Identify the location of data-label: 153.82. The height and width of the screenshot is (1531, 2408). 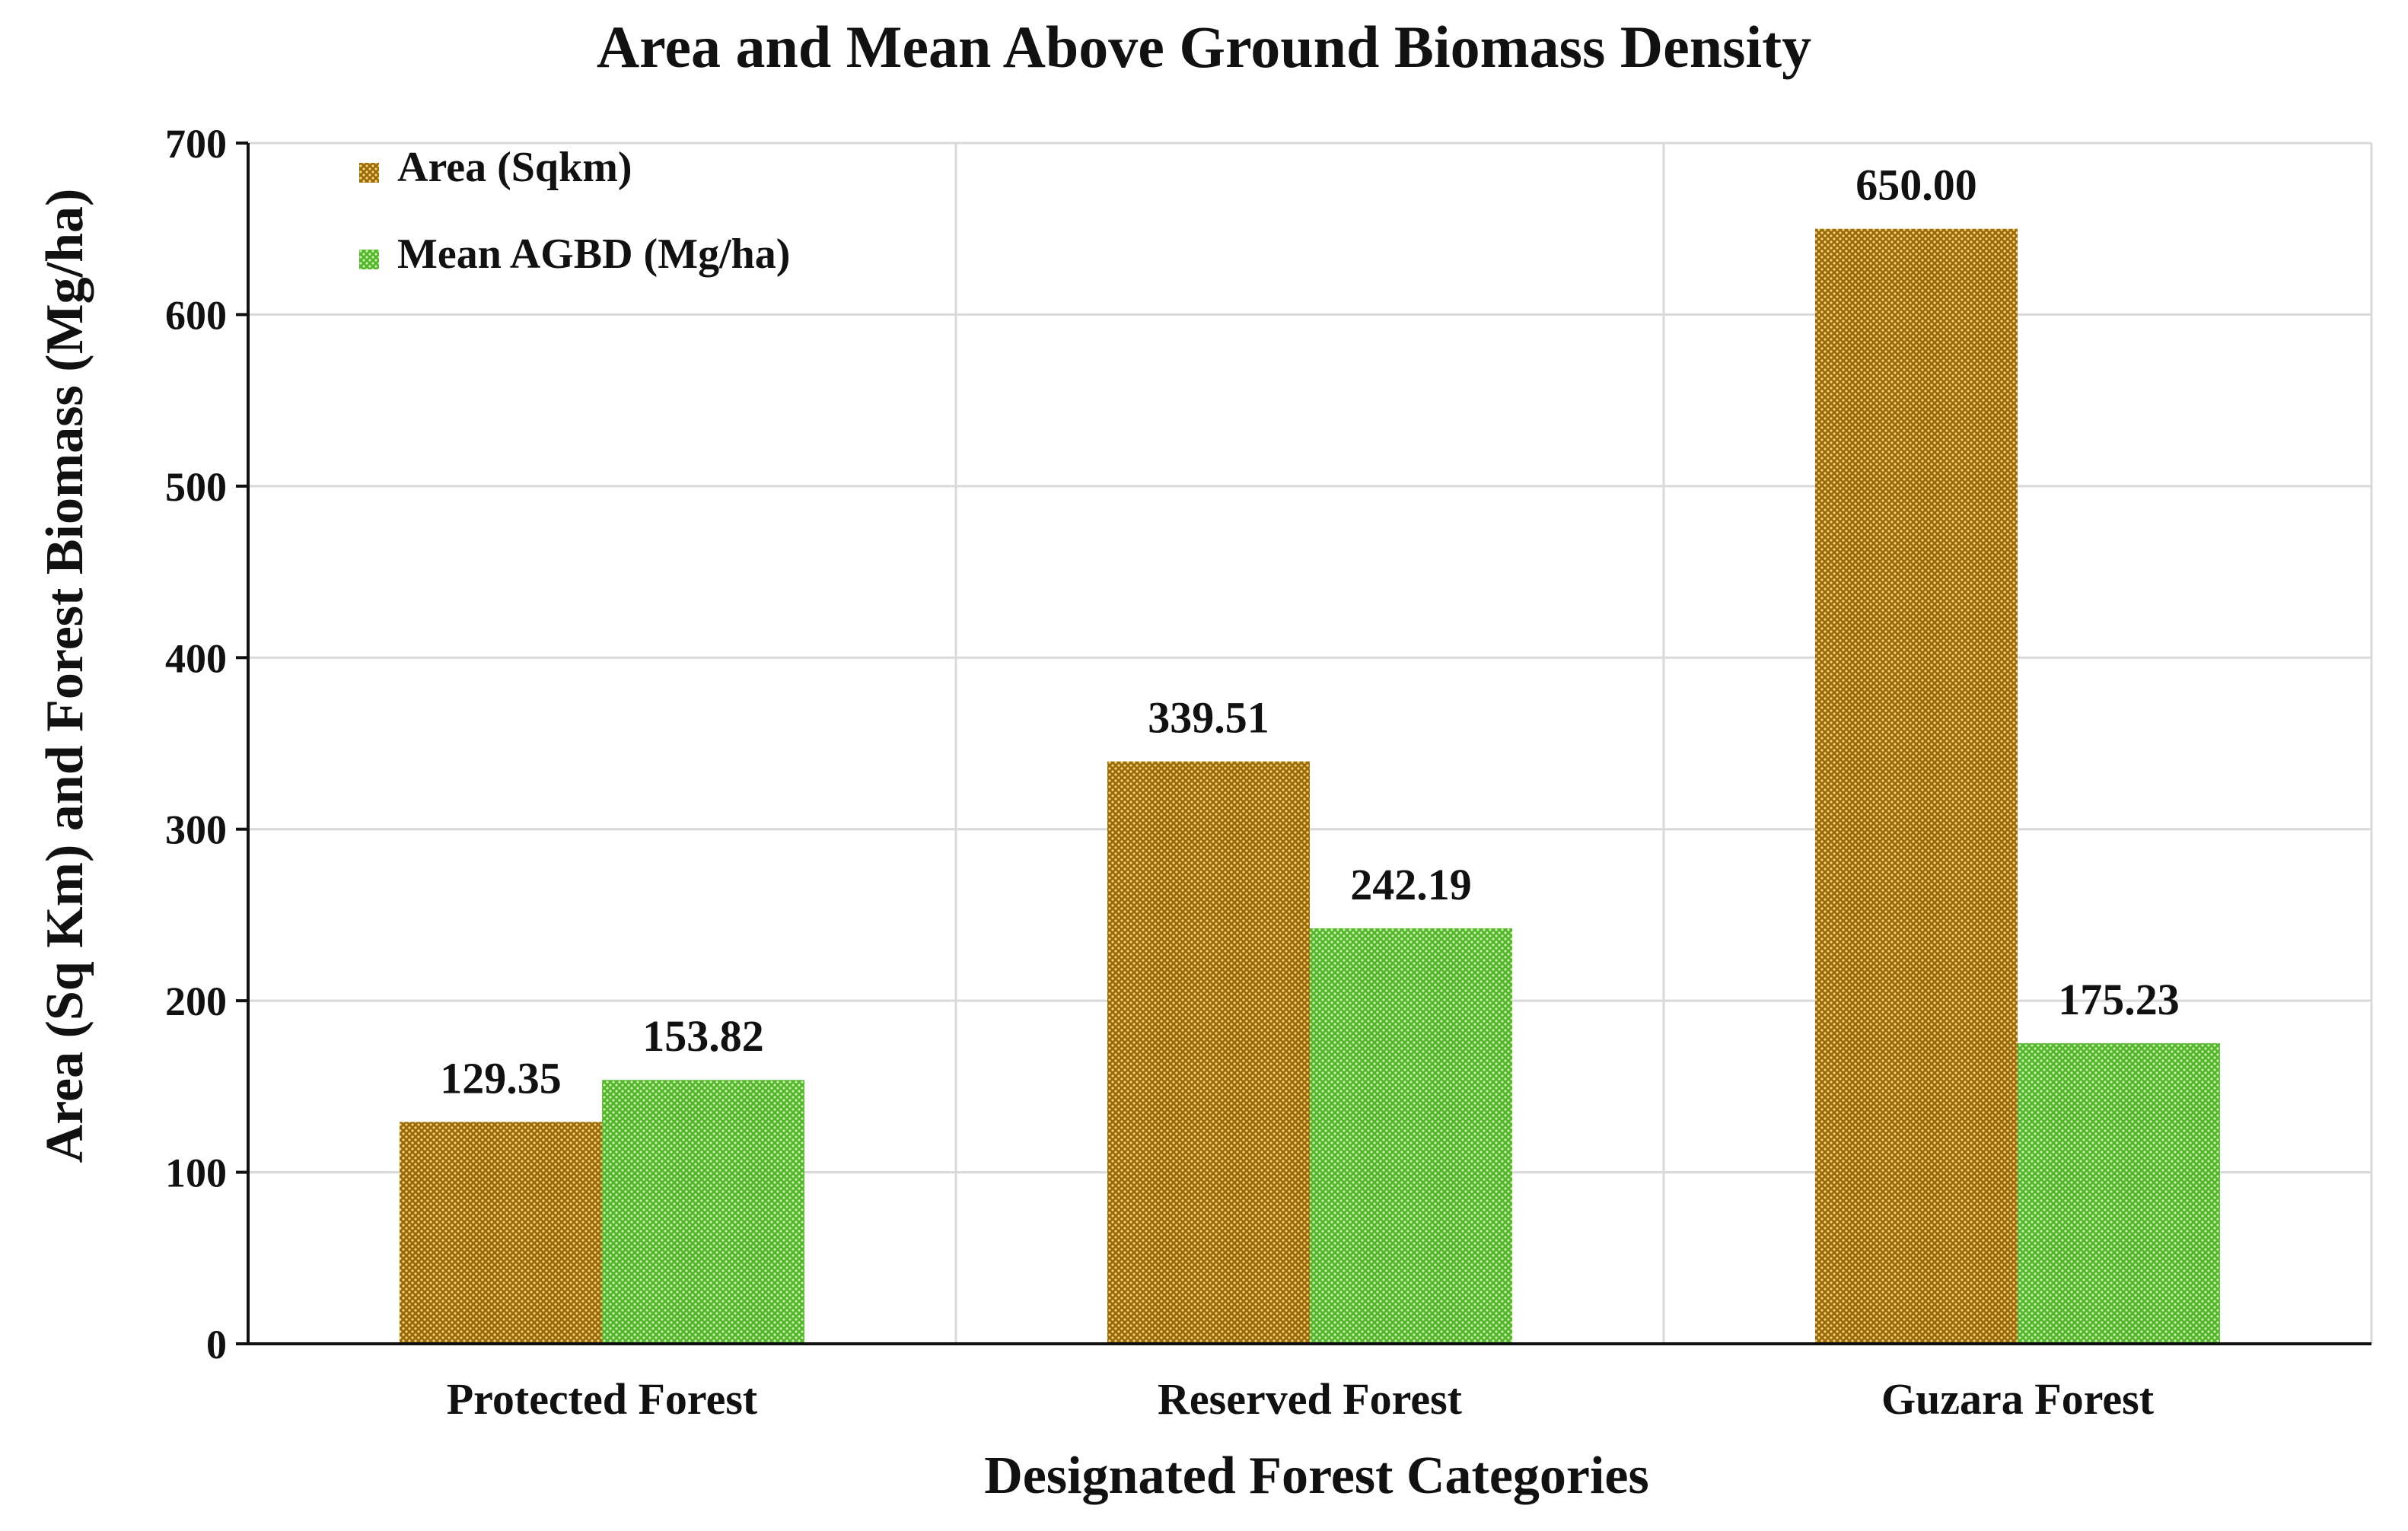
(703, 1036).